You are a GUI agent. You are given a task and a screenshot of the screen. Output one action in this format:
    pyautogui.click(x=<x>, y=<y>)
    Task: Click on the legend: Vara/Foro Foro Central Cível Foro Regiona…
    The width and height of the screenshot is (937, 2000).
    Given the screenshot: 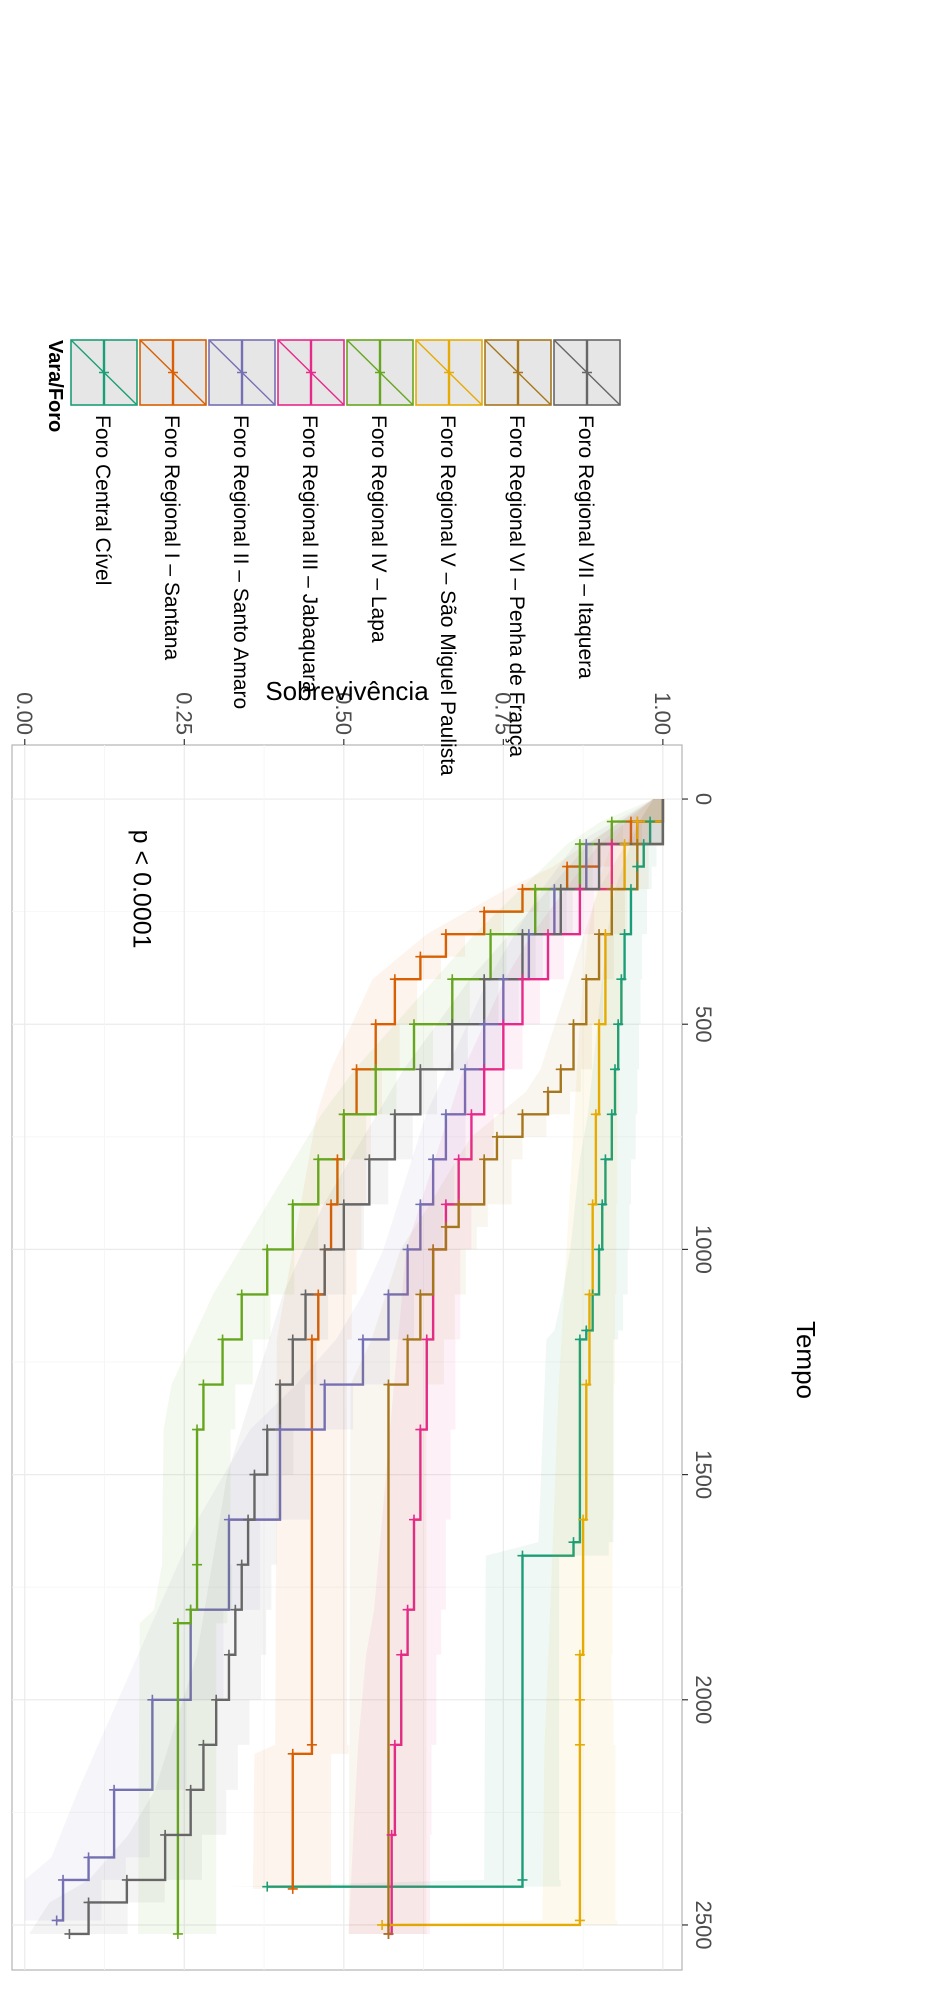 What is the action you would take?
    pyautogui.click(x=332, y=557)
    